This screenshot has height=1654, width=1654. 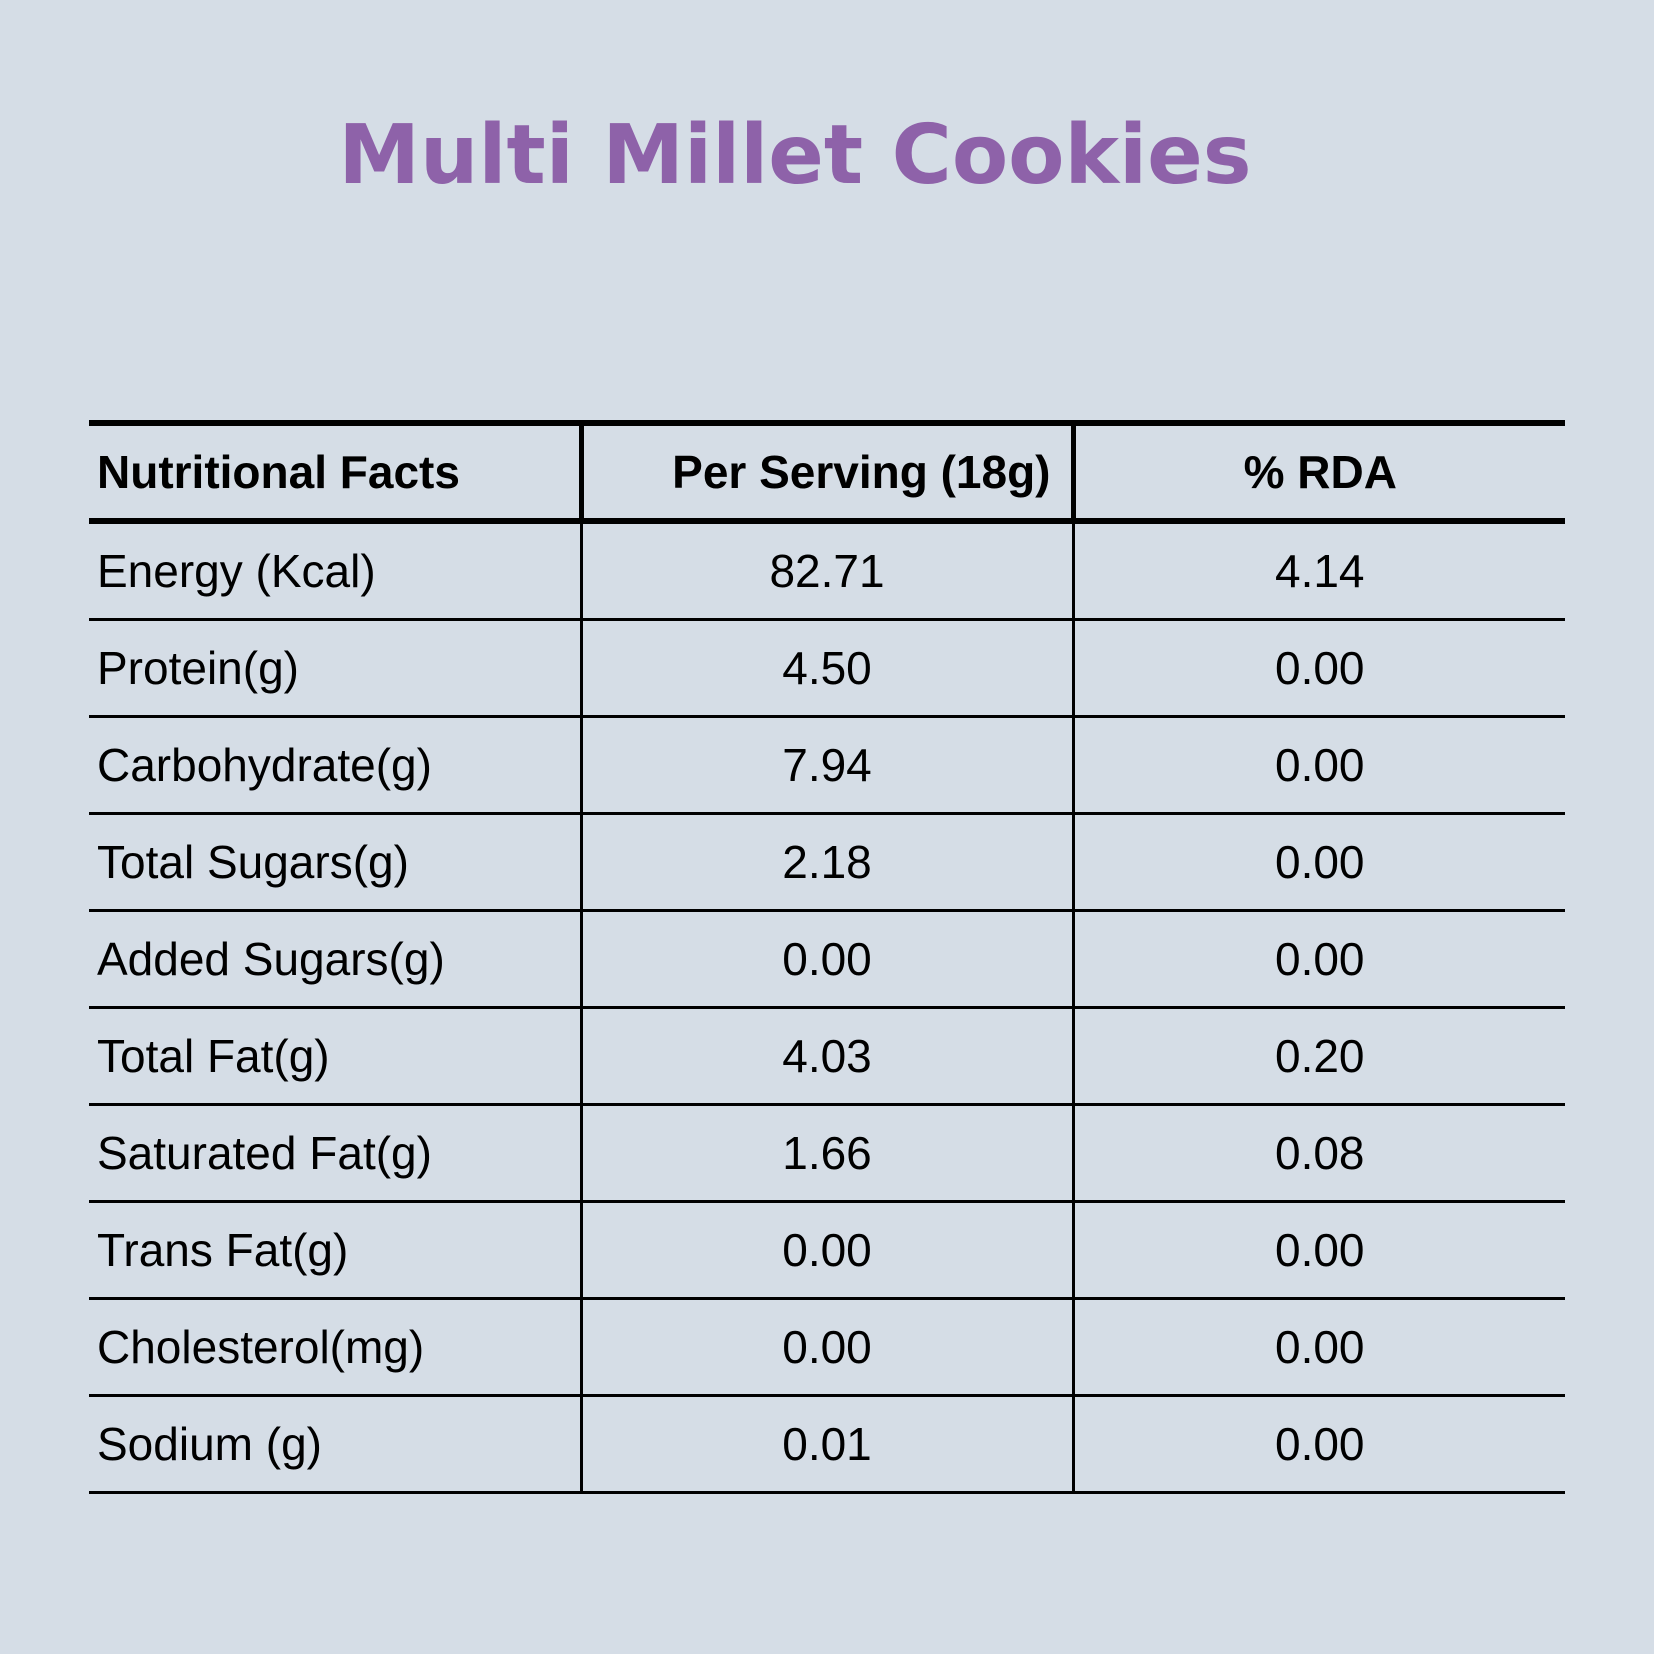 I want to click on table-row: Sodium (g) 0.01 0.00, so click(x=827, y=1444).